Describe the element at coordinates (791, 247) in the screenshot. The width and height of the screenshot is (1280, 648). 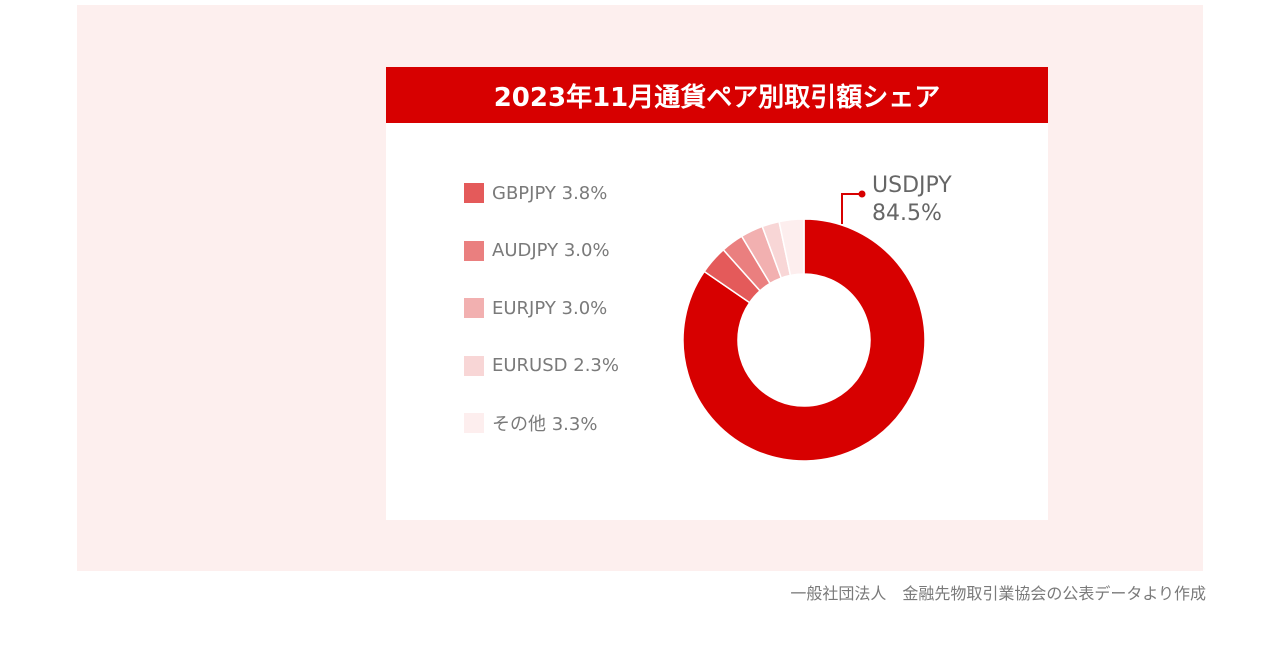
I see `slice-その他` at that location.